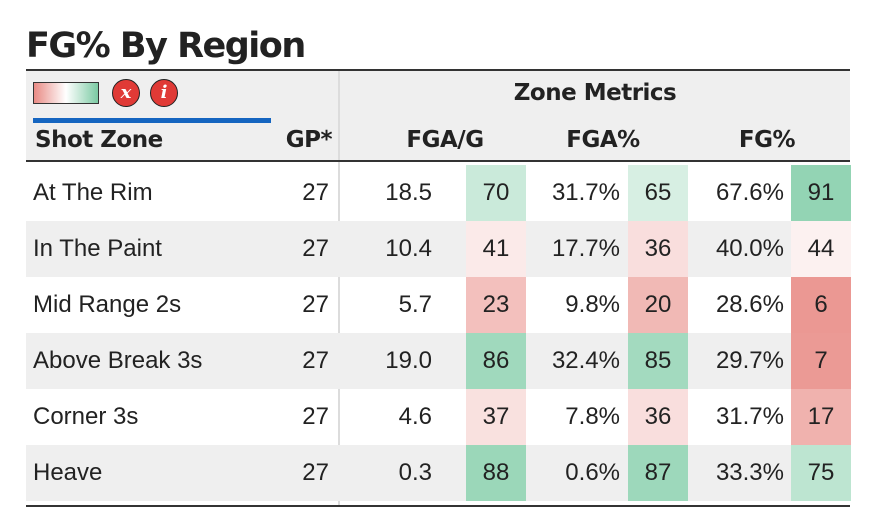 The width and height of the screenshot is (876, 518). What do you see at coordinates (749, 192) in the screenshot?
I see `cell-fg-pct: 67.6%` at bounding box center [749, 192].